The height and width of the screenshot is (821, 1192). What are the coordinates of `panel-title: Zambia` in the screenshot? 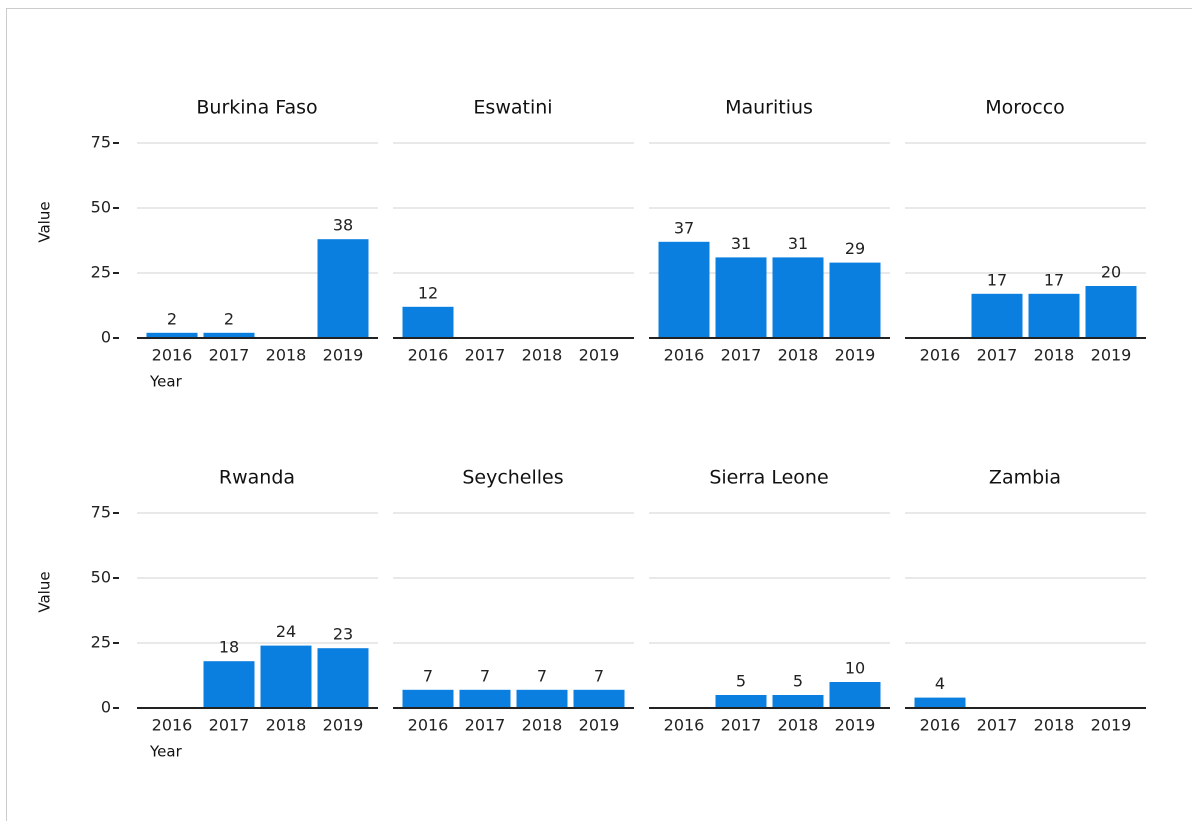 It's located at (1025, 478).